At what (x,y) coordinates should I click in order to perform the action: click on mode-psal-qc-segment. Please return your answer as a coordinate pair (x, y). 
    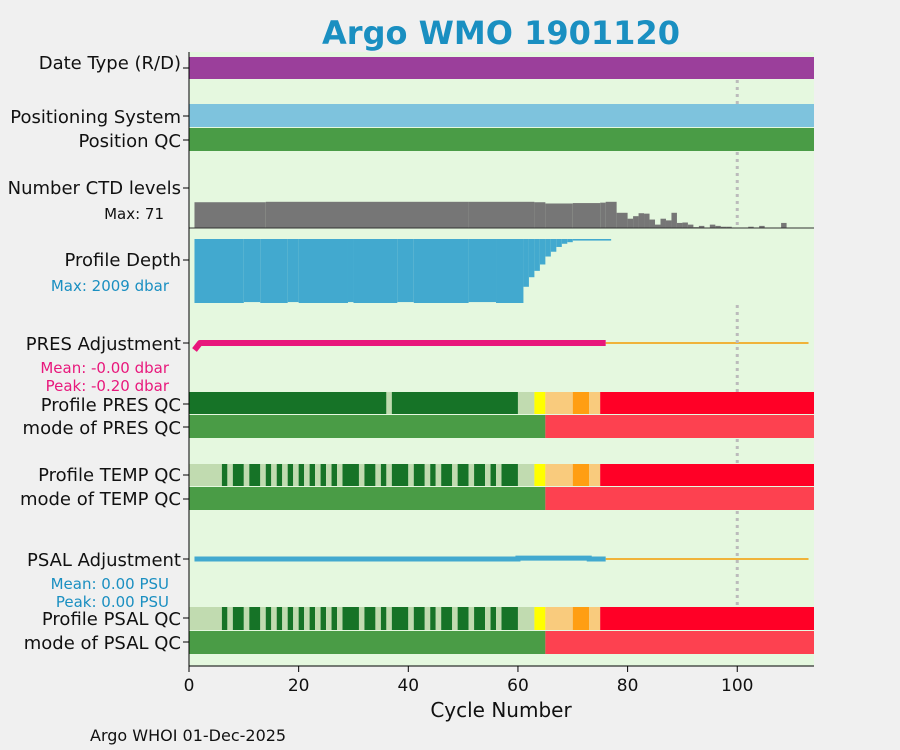
    Looking at the image, I should click on (679, 642).